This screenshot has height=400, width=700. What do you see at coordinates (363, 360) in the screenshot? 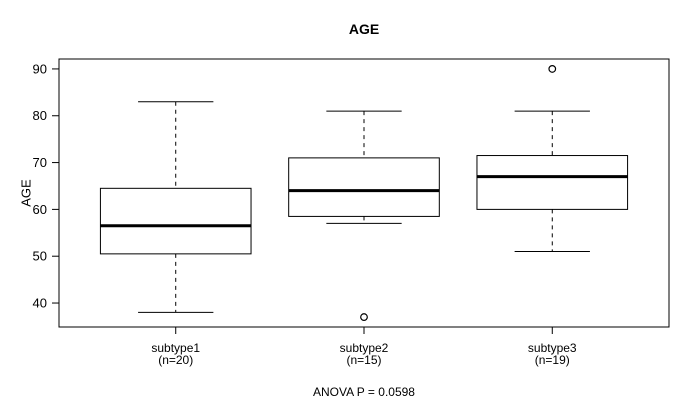
I see `x-category-sublabel: (n=15)` at bounding box center [363, 360].